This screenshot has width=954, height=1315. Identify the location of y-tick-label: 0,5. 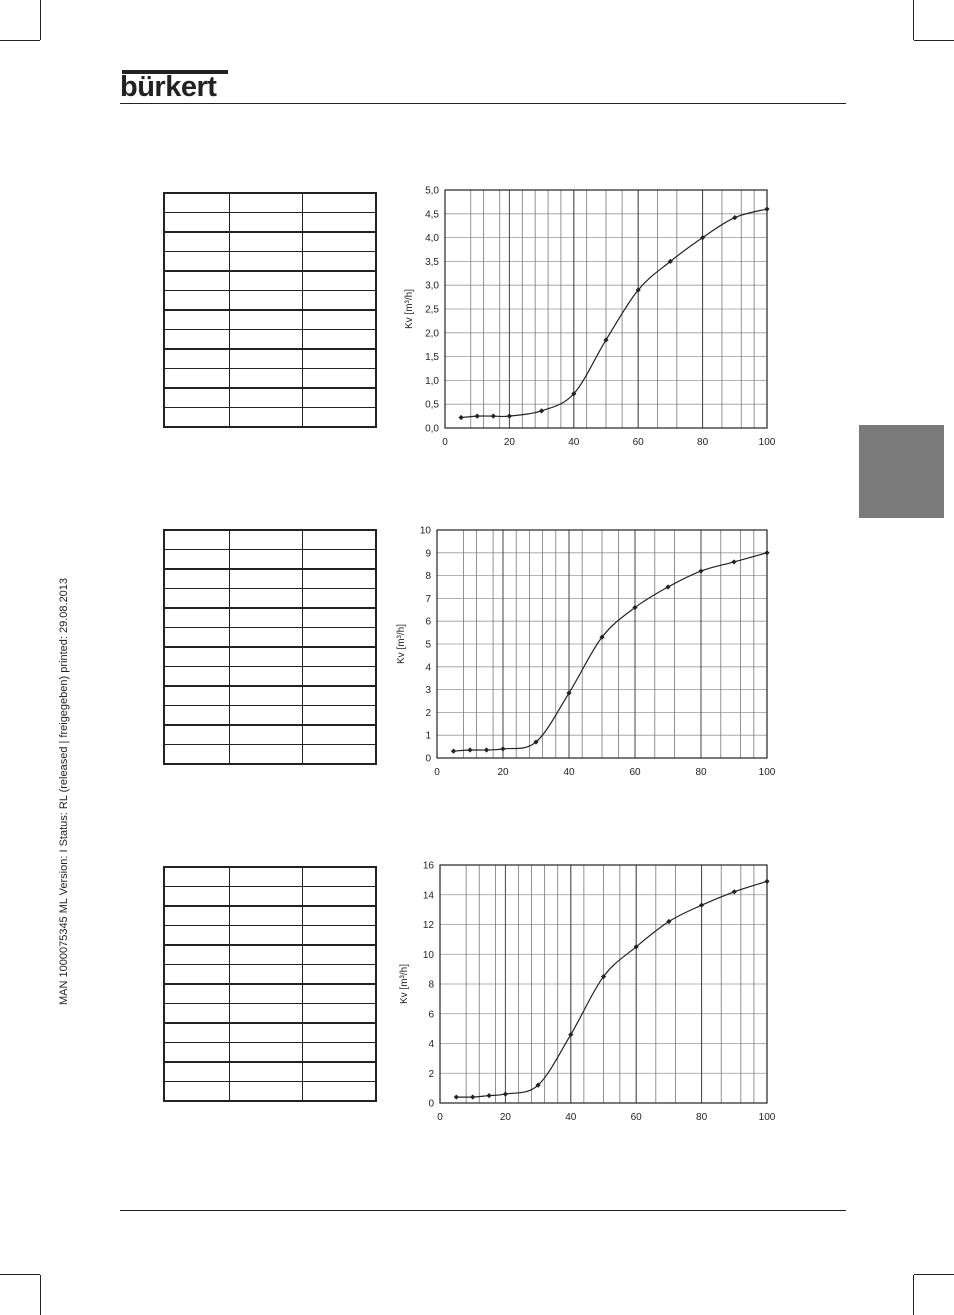
(432, 405).